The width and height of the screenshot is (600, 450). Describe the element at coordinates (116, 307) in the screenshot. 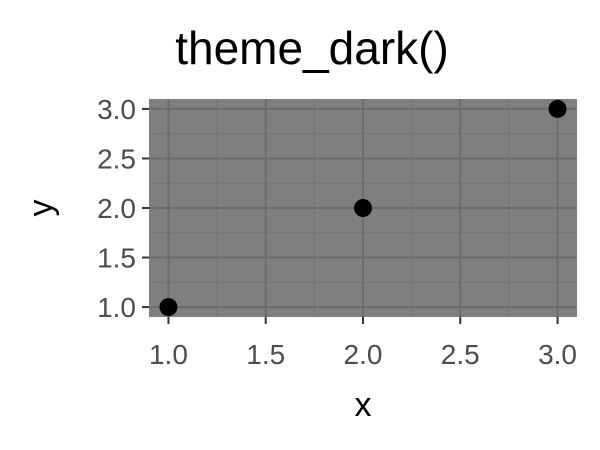

I see `y-tick-label: 1.0` at that location.